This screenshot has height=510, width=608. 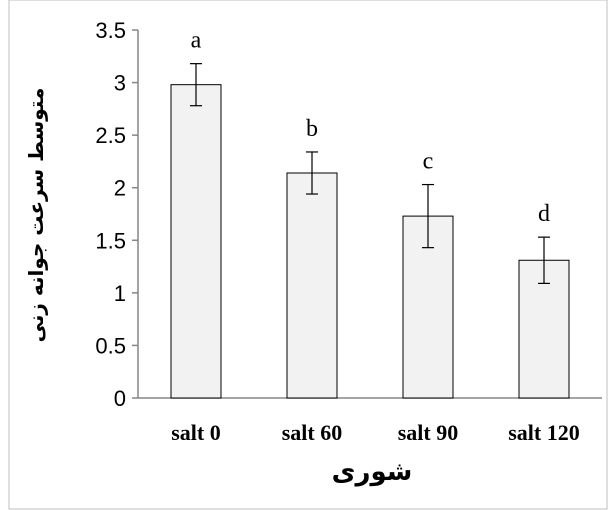 What do you see at coordinates (110, 30) in the screenshot?
I see `y-tick-label: 3.5` at bounding box center [110, 30].